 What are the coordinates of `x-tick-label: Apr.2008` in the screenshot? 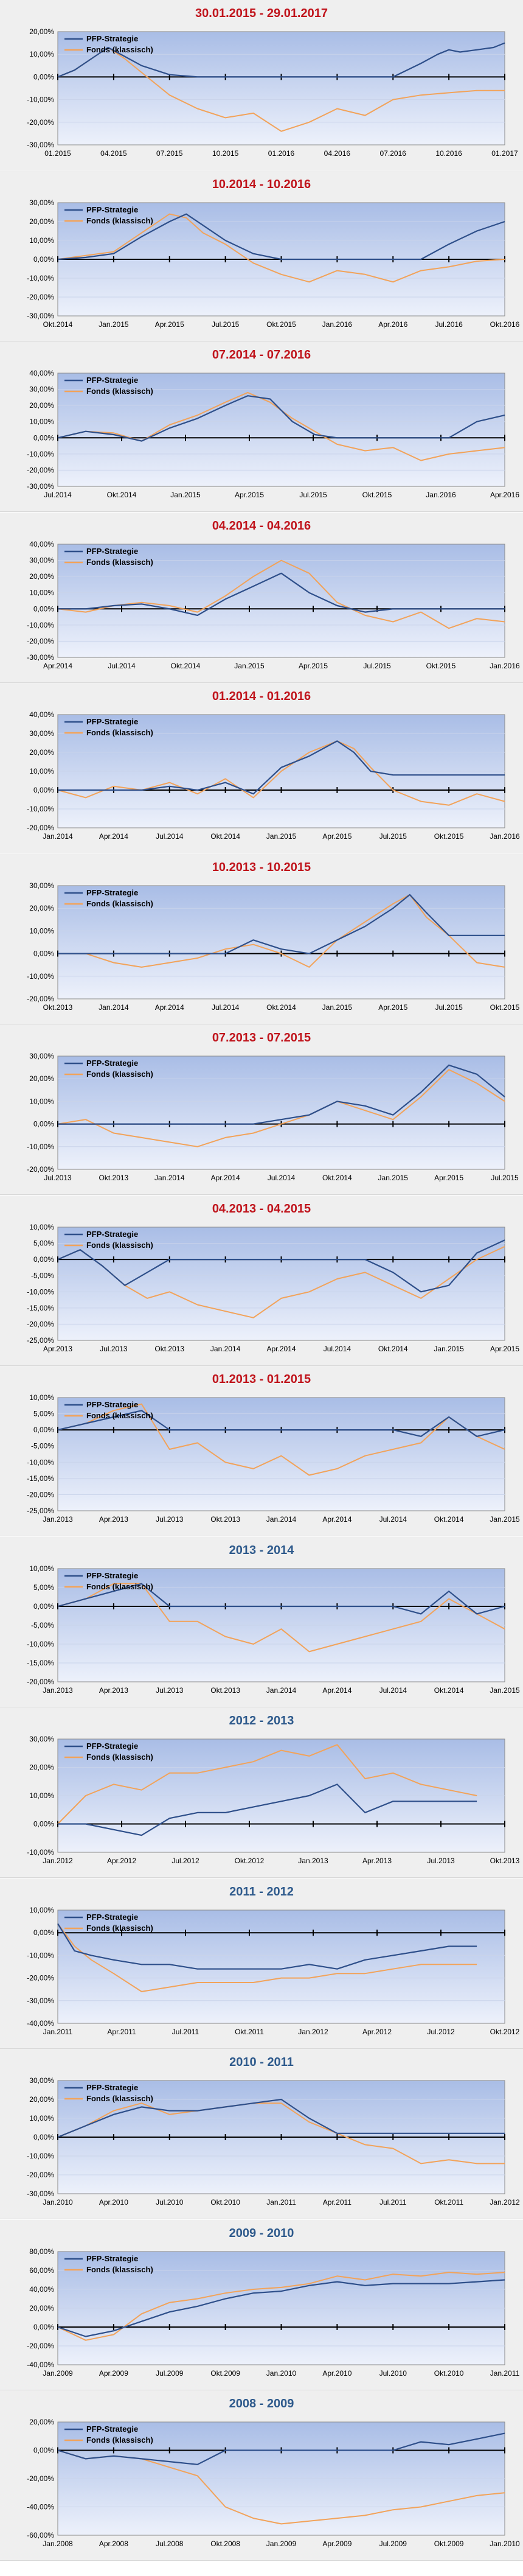 It's located at (114, 2544).